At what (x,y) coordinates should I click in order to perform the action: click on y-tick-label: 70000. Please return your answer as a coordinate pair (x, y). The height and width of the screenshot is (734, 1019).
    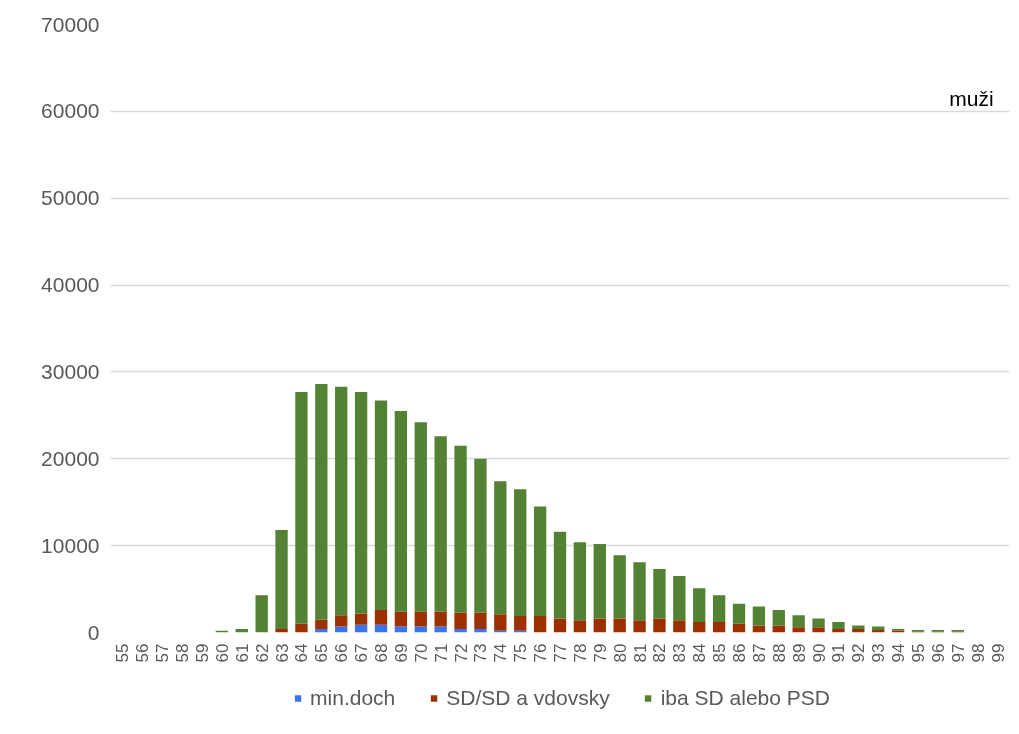
    Looking at the image, I should click on (70, 24).